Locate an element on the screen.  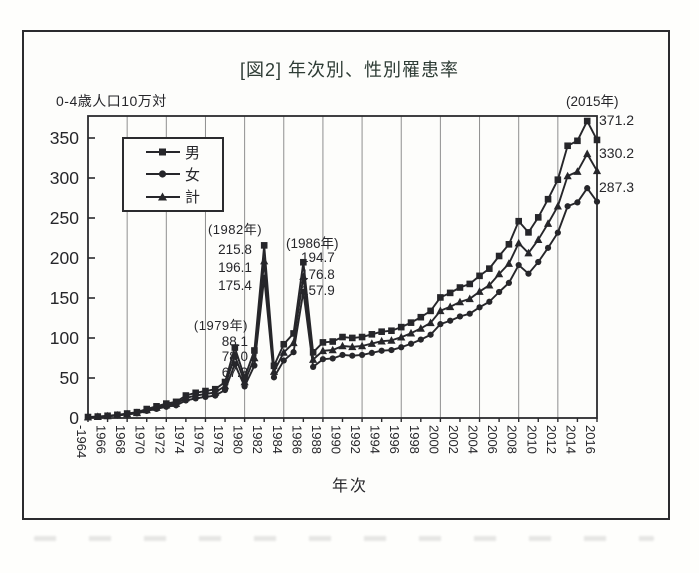
annotation-1982-year: (1982年) is located at coordinates (235, 229).